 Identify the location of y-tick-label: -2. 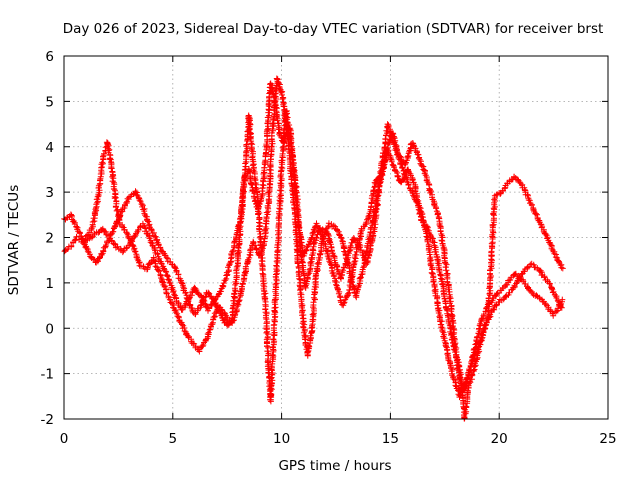
(47, 420).